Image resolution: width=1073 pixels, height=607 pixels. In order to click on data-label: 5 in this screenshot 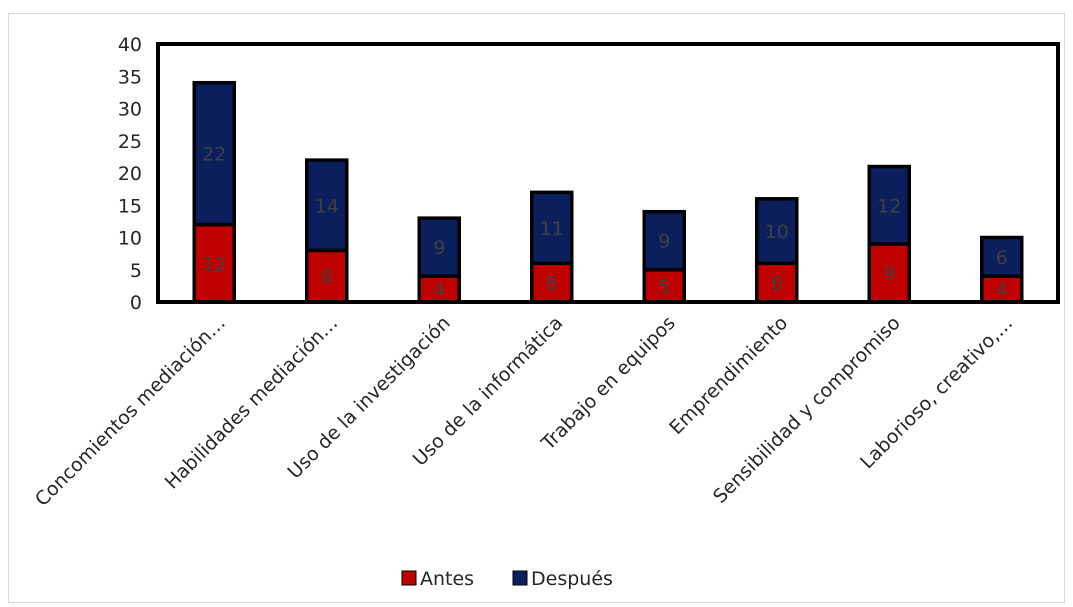, I will do `click(664, 287)`.